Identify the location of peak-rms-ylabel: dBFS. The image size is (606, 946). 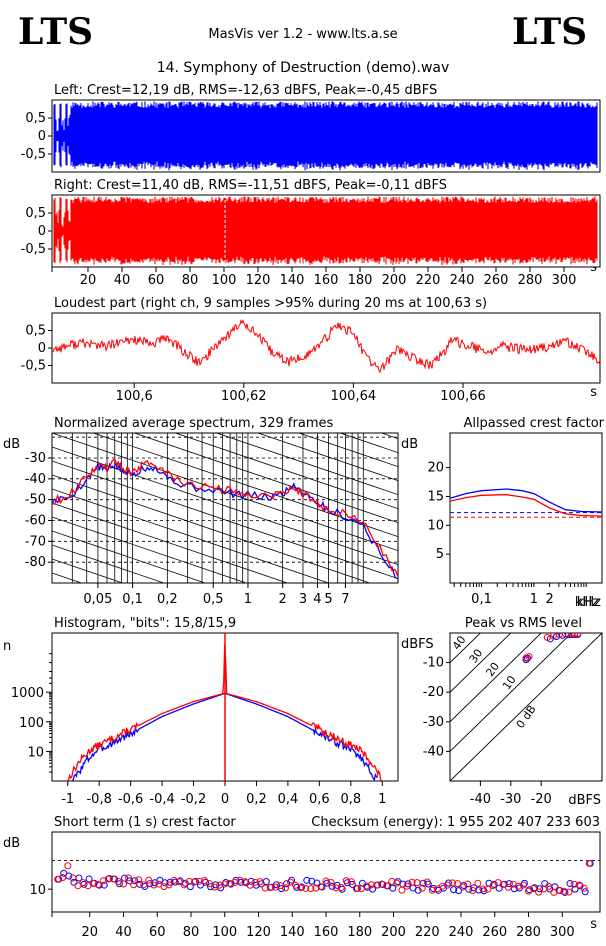
(417, 644).